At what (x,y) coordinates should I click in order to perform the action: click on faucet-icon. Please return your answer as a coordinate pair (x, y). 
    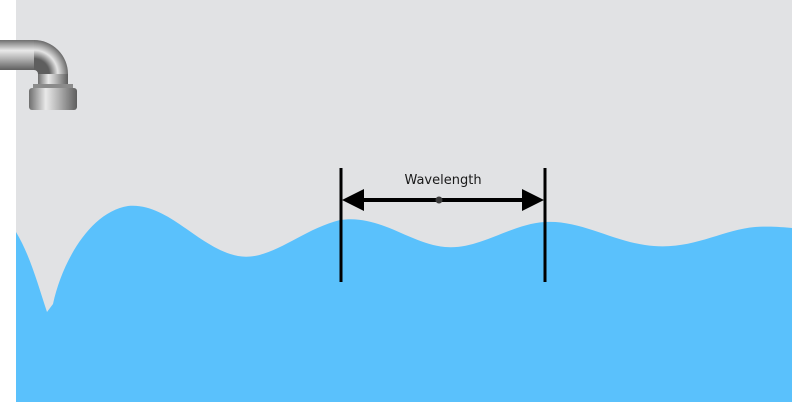
    Looking at the image, I should click on (38, 75).